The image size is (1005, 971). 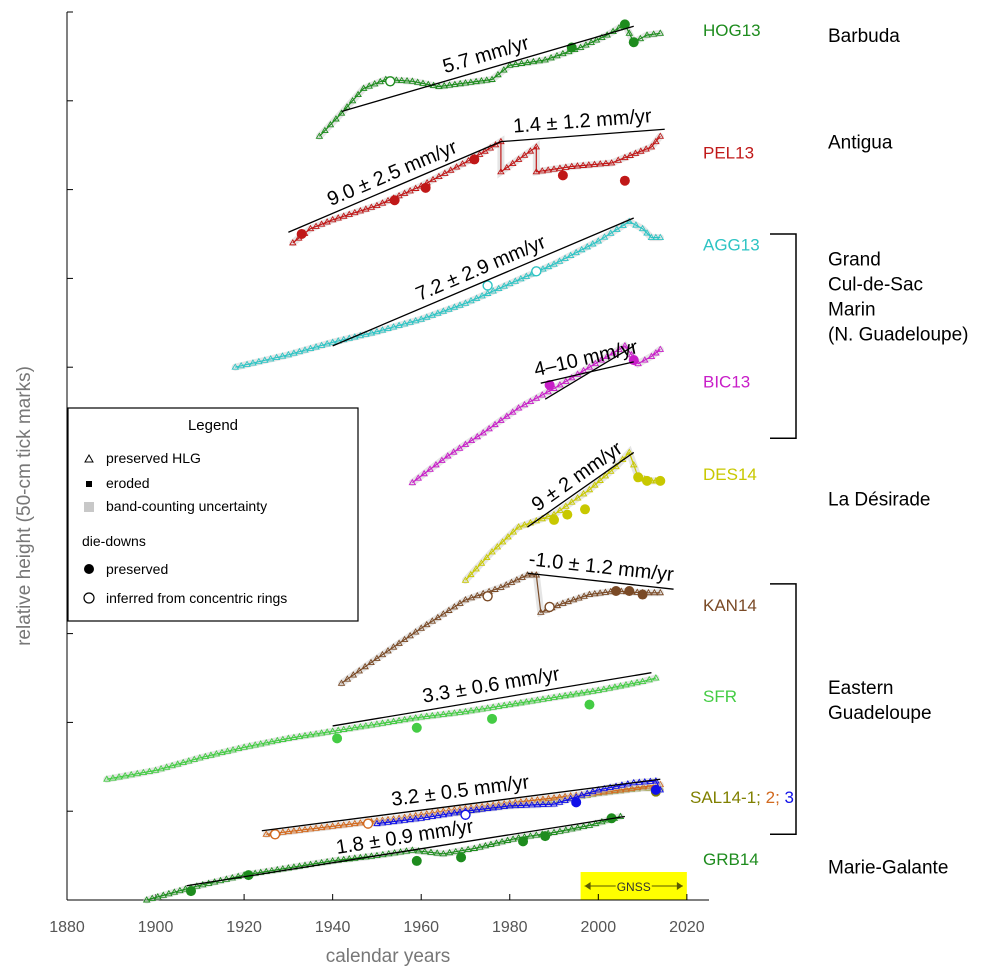 What do you see at coordinates (633, 886) in the screenshot?
I see `gnss-label-bg` at bounding box center [633, 886].